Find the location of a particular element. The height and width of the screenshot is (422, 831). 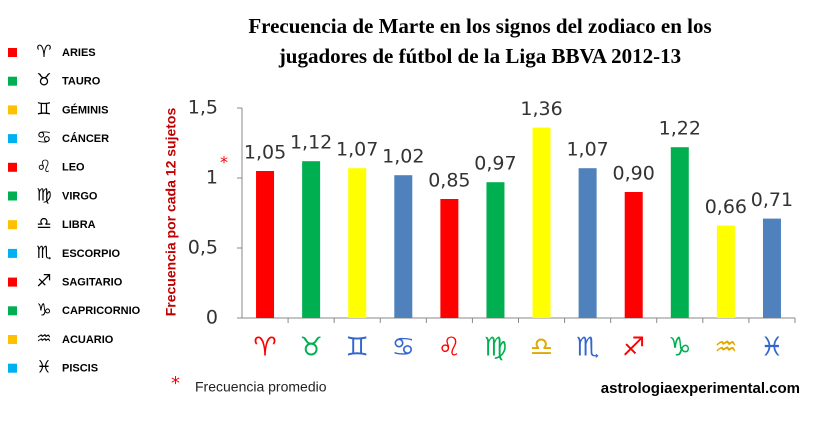

value-label: 0,97 is located at coordinates (495, 164).